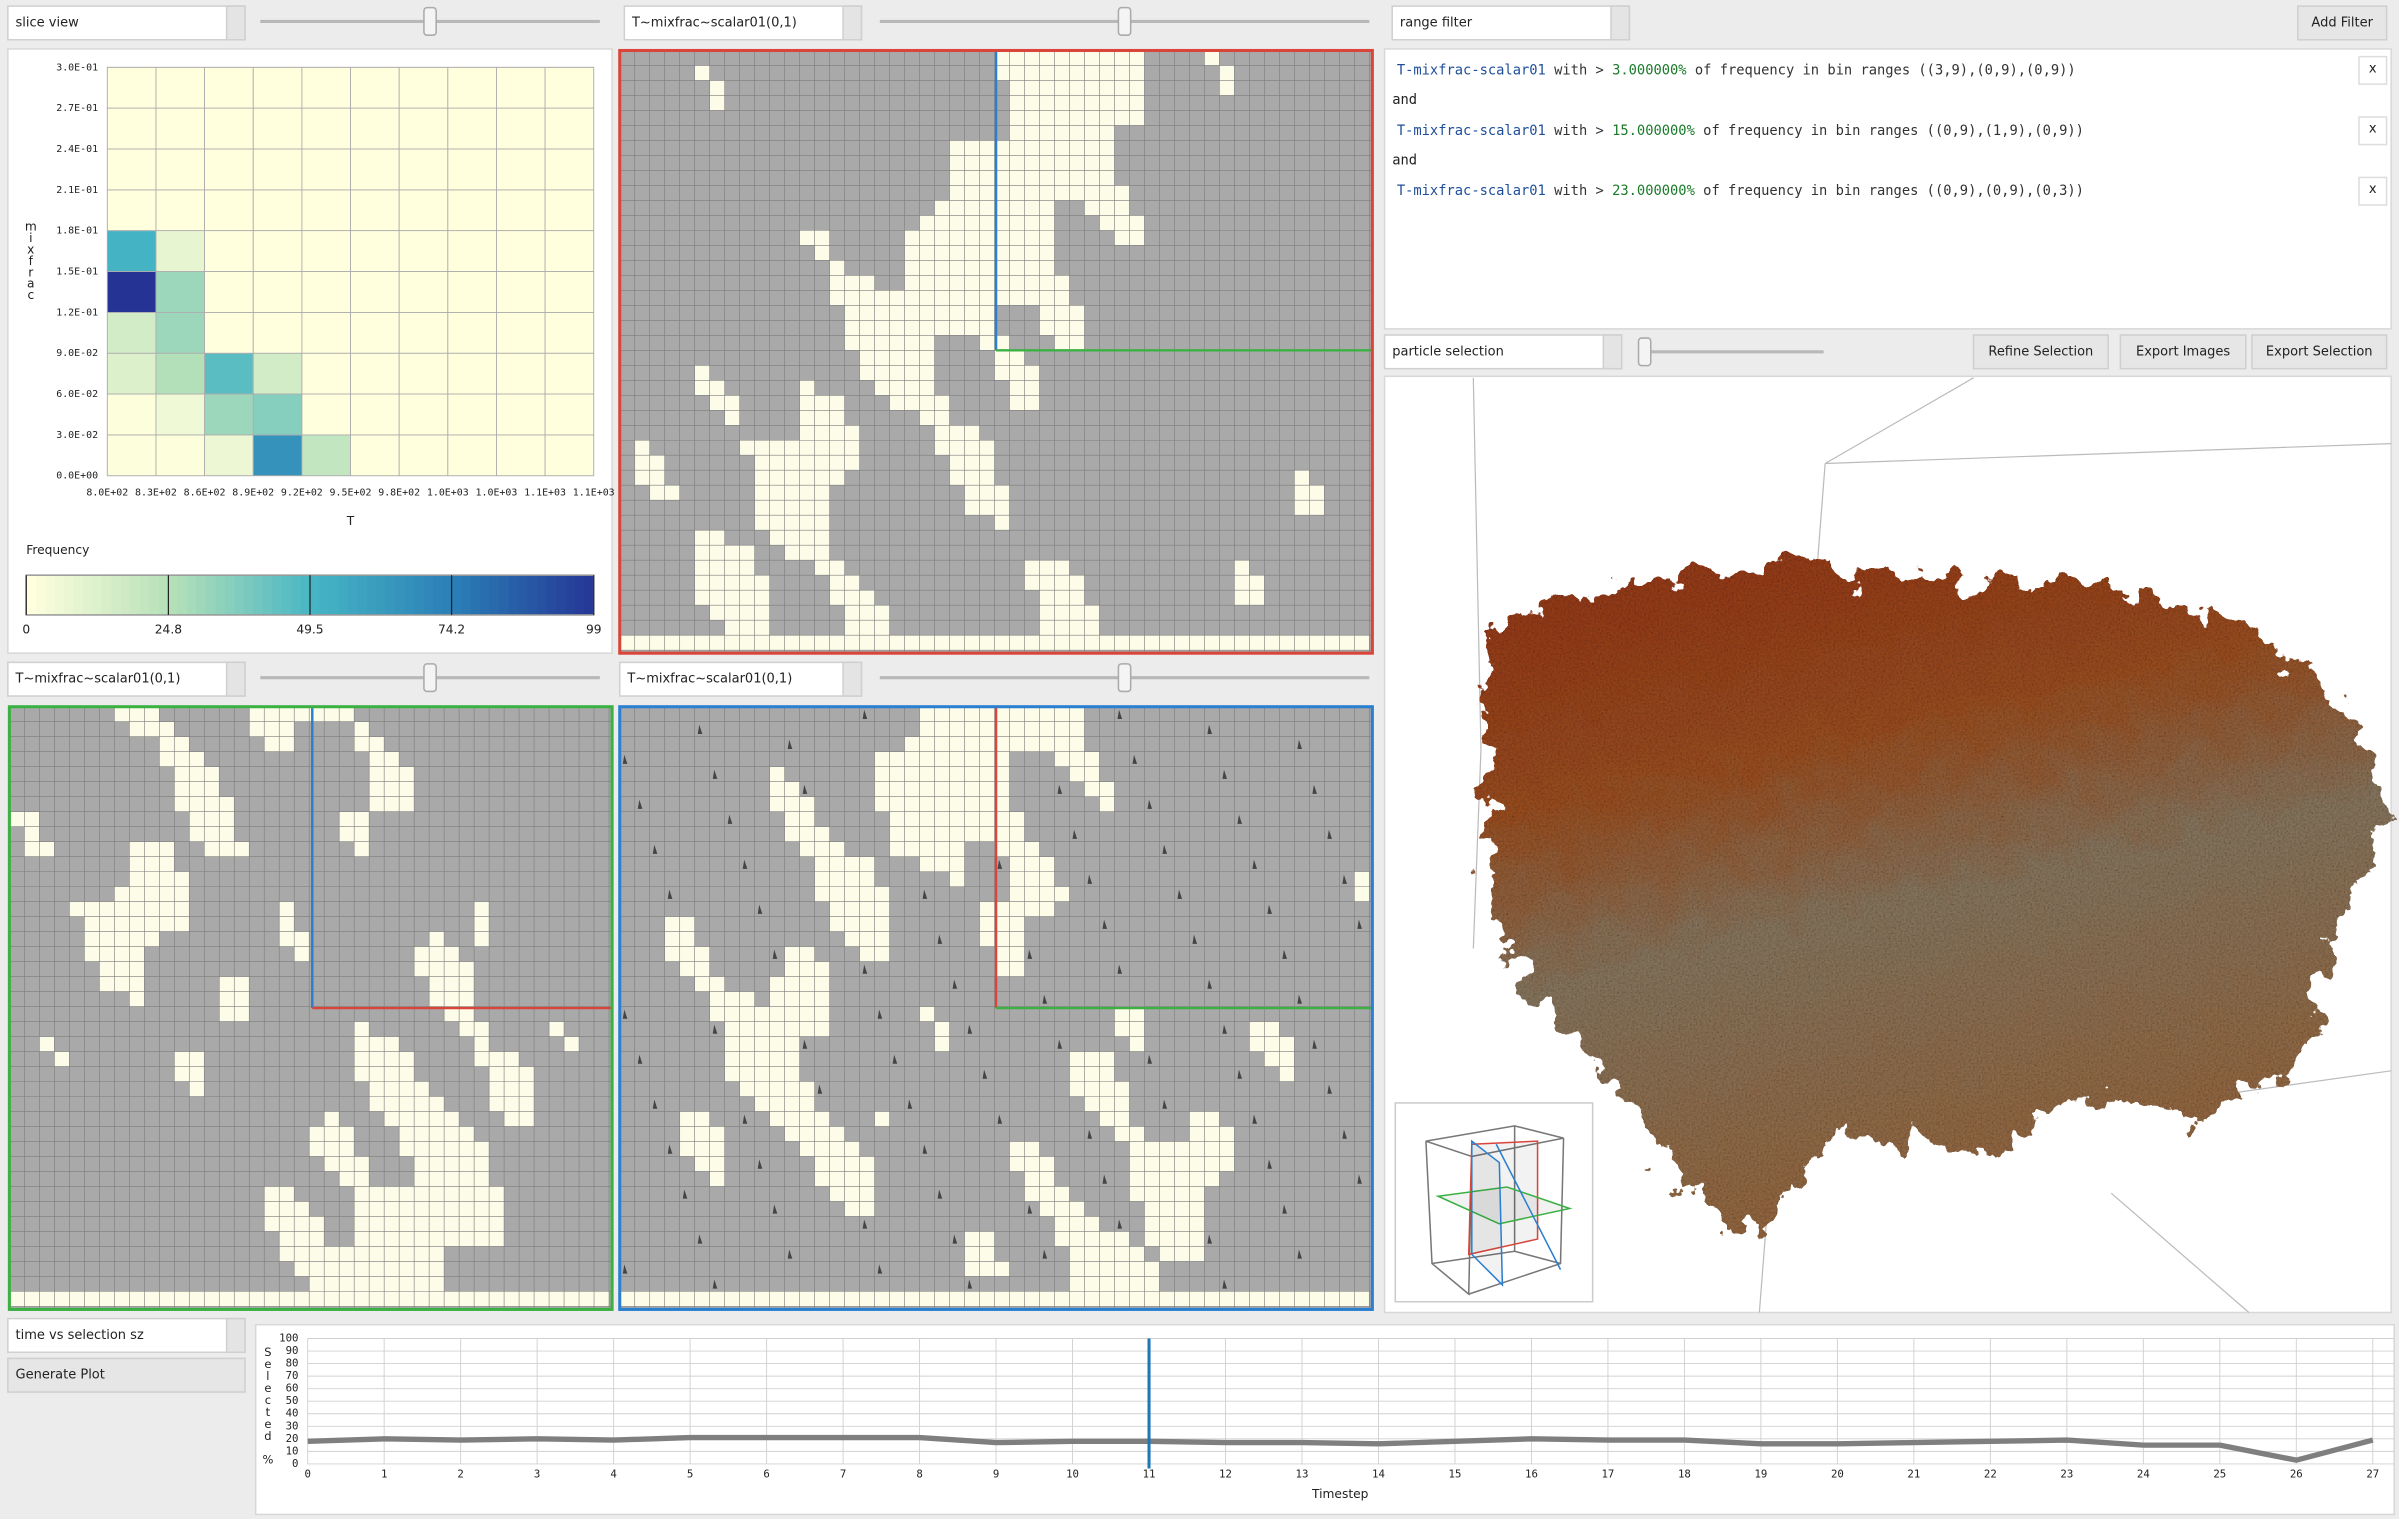 Image resolution: width=2399 pixels, height=1519 pixels. I want to click on y-tick-label: 0, so click(295, 1463).